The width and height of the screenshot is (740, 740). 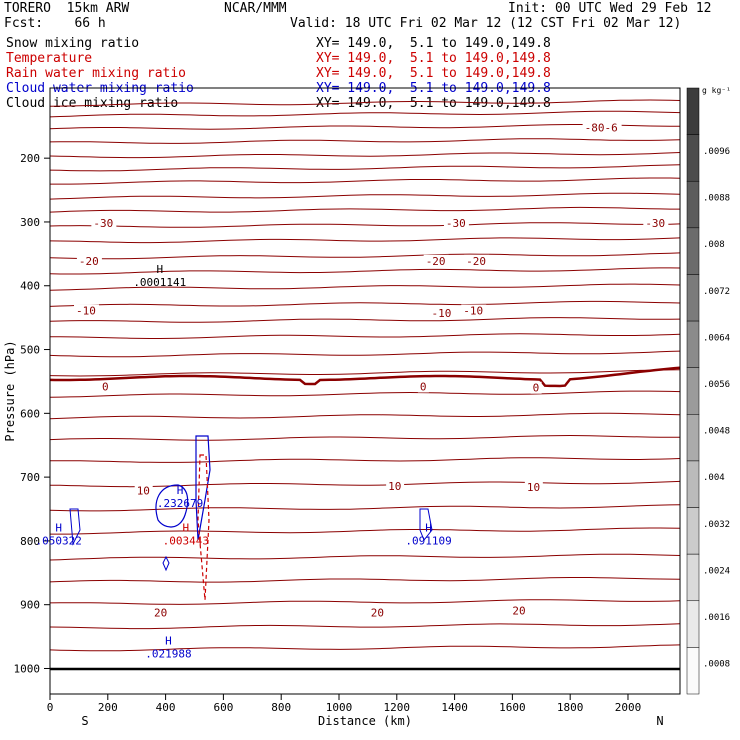 I want to click on x-axis-label: Distance (km), so click(x=365, y=721).